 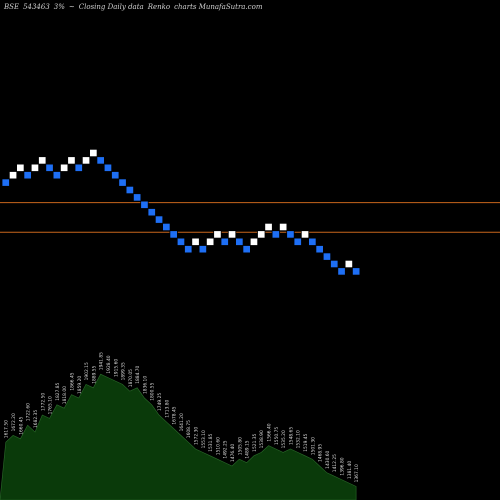 What do you see at coordinates (189, 429) in the screenshot?
I see `volume-label: 1608.75` at bounding box center [189, 429].